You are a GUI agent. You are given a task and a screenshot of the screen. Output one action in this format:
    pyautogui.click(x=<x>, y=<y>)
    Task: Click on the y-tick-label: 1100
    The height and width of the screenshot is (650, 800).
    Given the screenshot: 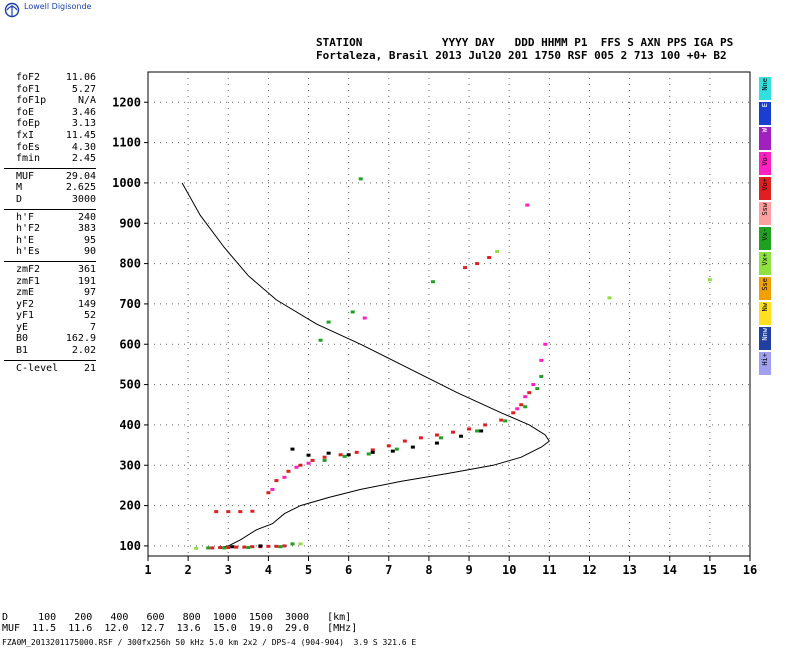 What is the action you would take?
    pyautogui.click(x=126, y=143)
    